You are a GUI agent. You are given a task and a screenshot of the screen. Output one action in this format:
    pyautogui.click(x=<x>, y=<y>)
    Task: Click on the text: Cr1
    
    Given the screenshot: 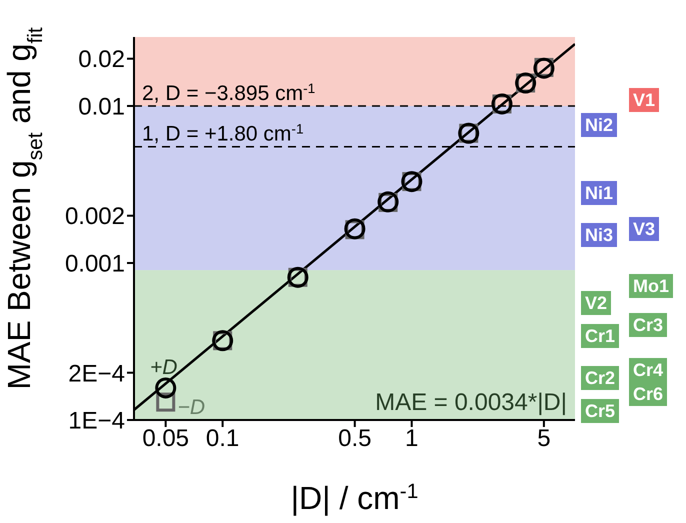 What is the action you would take?
    pyautogui.click(x=600, y=336)
    